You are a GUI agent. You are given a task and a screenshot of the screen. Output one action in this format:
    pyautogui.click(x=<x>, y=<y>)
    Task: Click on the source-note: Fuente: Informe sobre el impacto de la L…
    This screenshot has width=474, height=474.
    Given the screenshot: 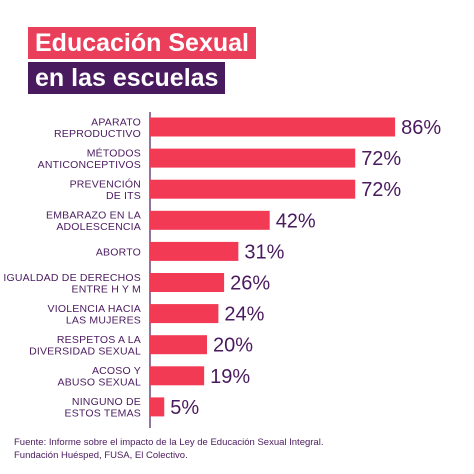 What is the action you would take?
    pyautogui.click(x=168, y=449)
    